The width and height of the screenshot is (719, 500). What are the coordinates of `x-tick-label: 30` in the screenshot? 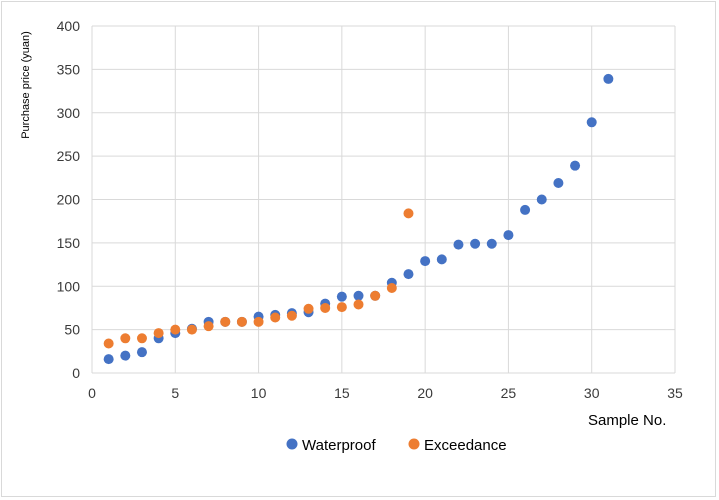 It's located at (592, 393).